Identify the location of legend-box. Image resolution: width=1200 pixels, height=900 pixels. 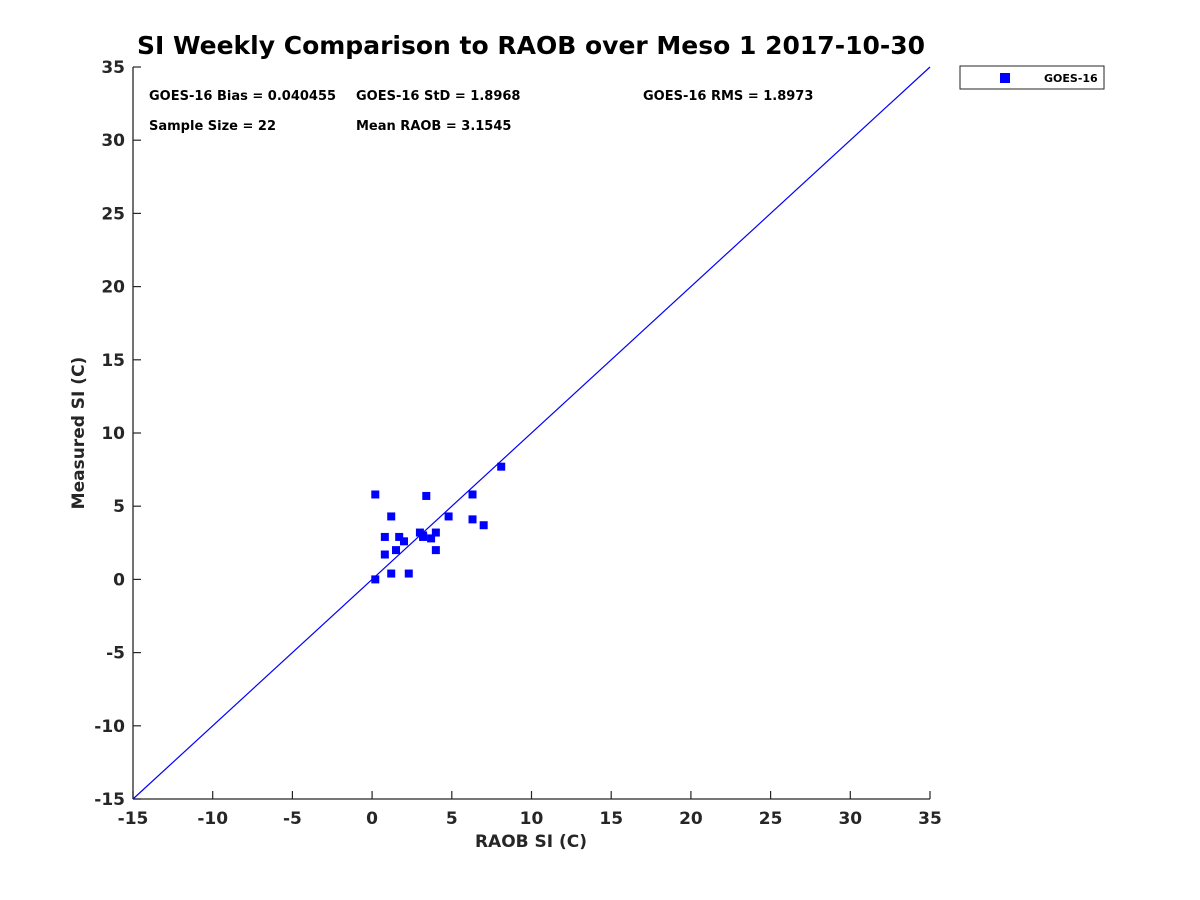
(1032, 77).